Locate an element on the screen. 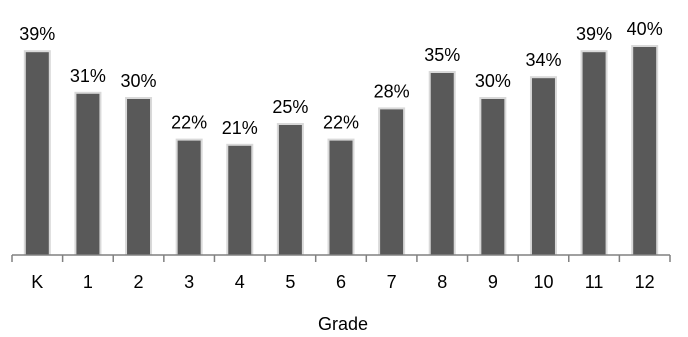  x-tick-labels-group: K 1 2 3 4 5 6 7 8 9 10 11 12 is located at coordinates (342, 282).